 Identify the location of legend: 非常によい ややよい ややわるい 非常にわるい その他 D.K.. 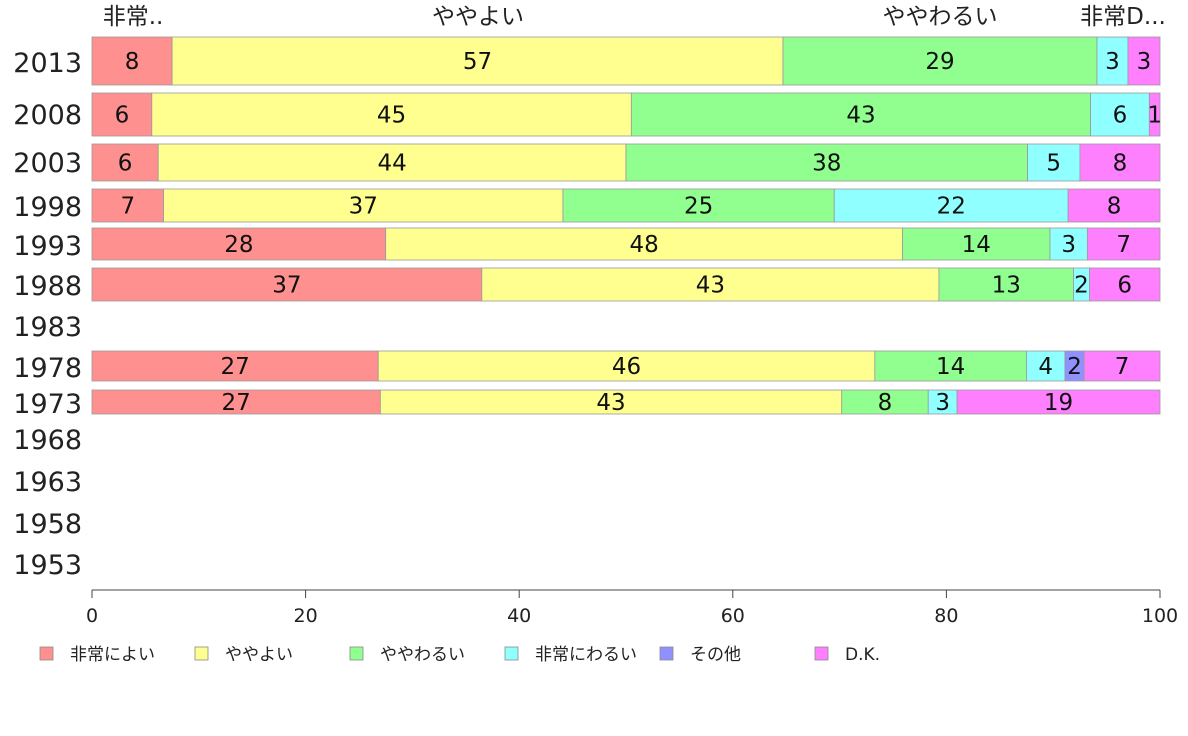
(459, 655).